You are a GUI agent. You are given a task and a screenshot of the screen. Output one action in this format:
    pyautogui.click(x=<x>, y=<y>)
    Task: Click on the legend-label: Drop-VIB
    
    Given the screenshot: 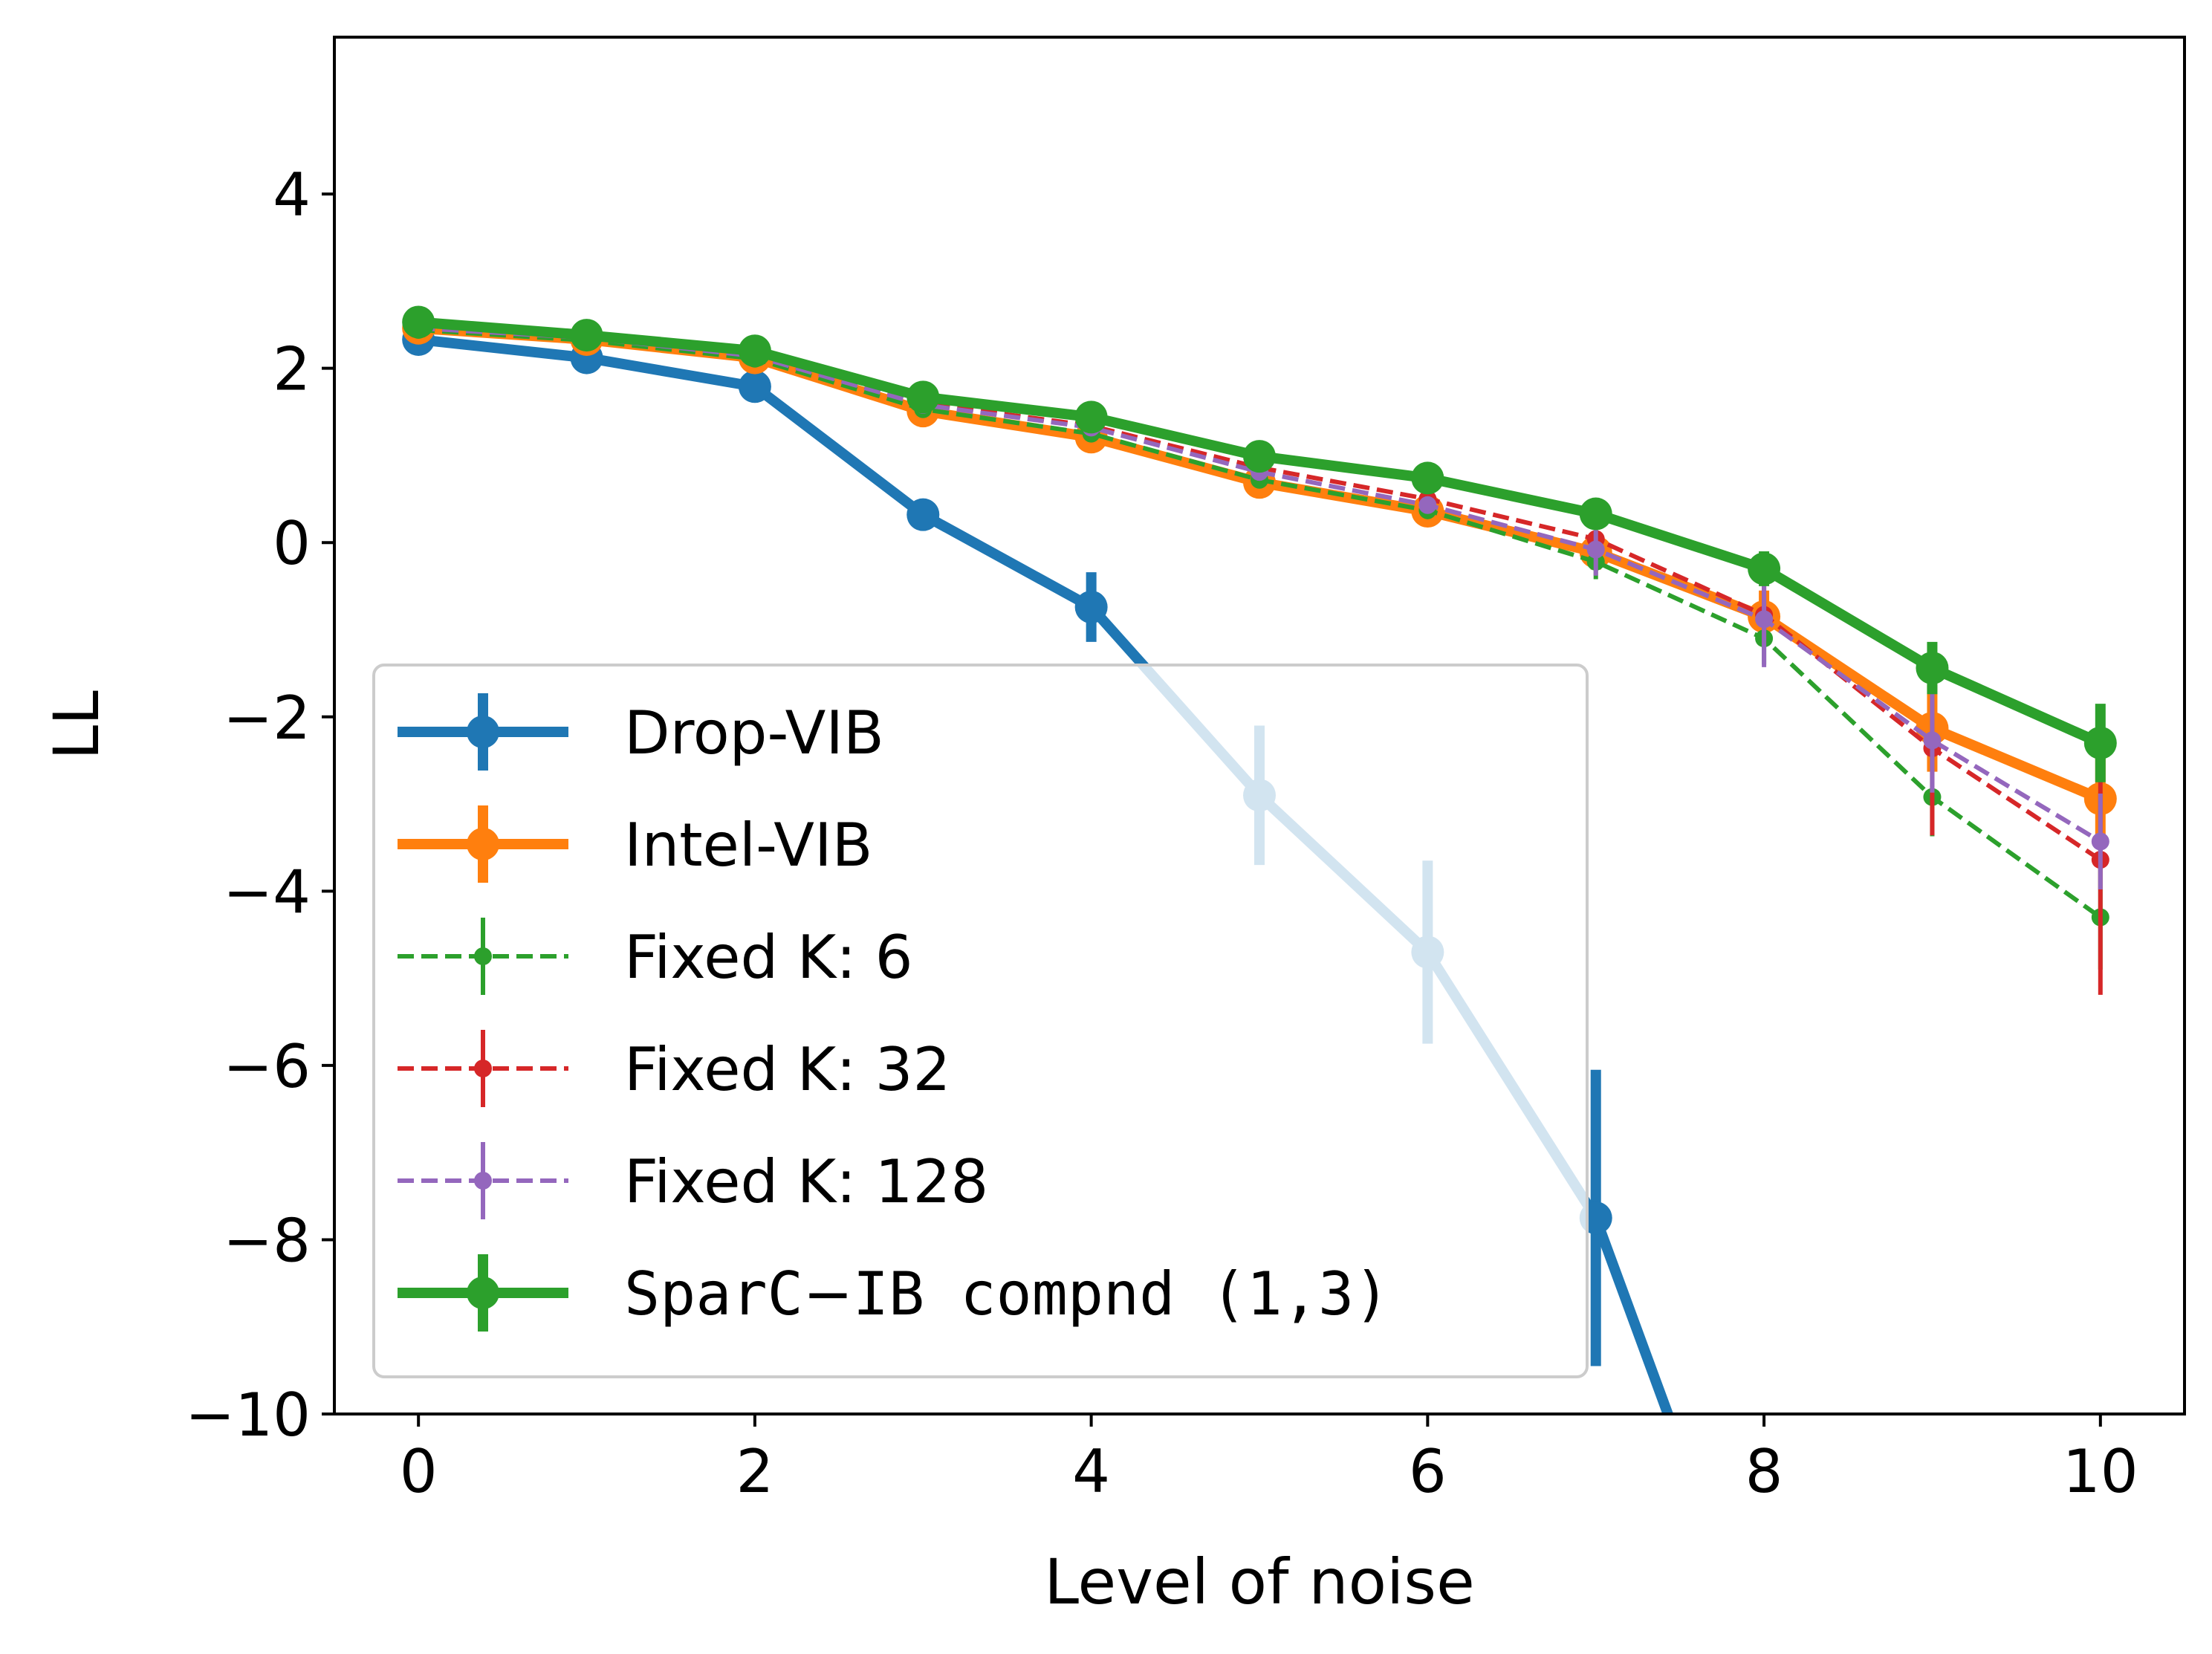 What is the action you would take?
    pyautogui.click(x=754, y=733)
    